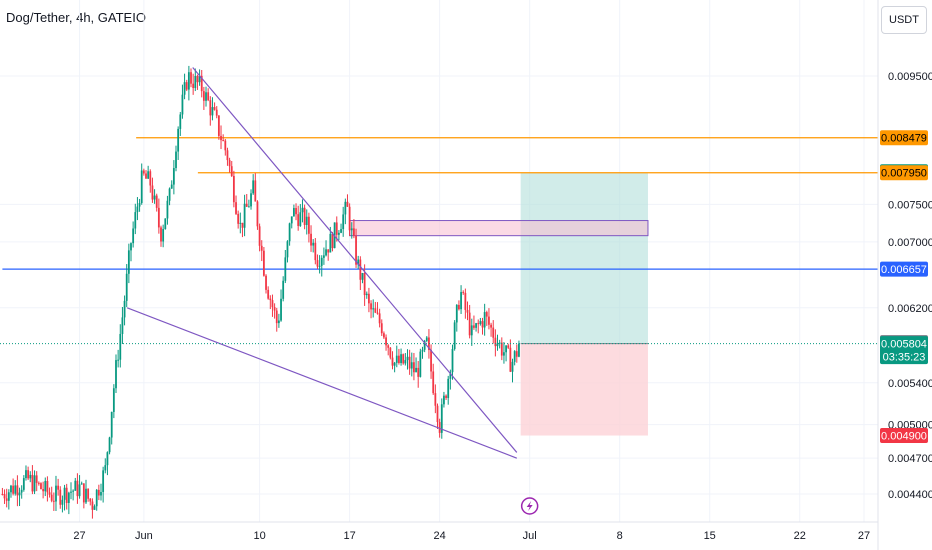 The width and height of the screenshot is (932, 550). I want to click on x-tick-label: 8, so click(620, 536).